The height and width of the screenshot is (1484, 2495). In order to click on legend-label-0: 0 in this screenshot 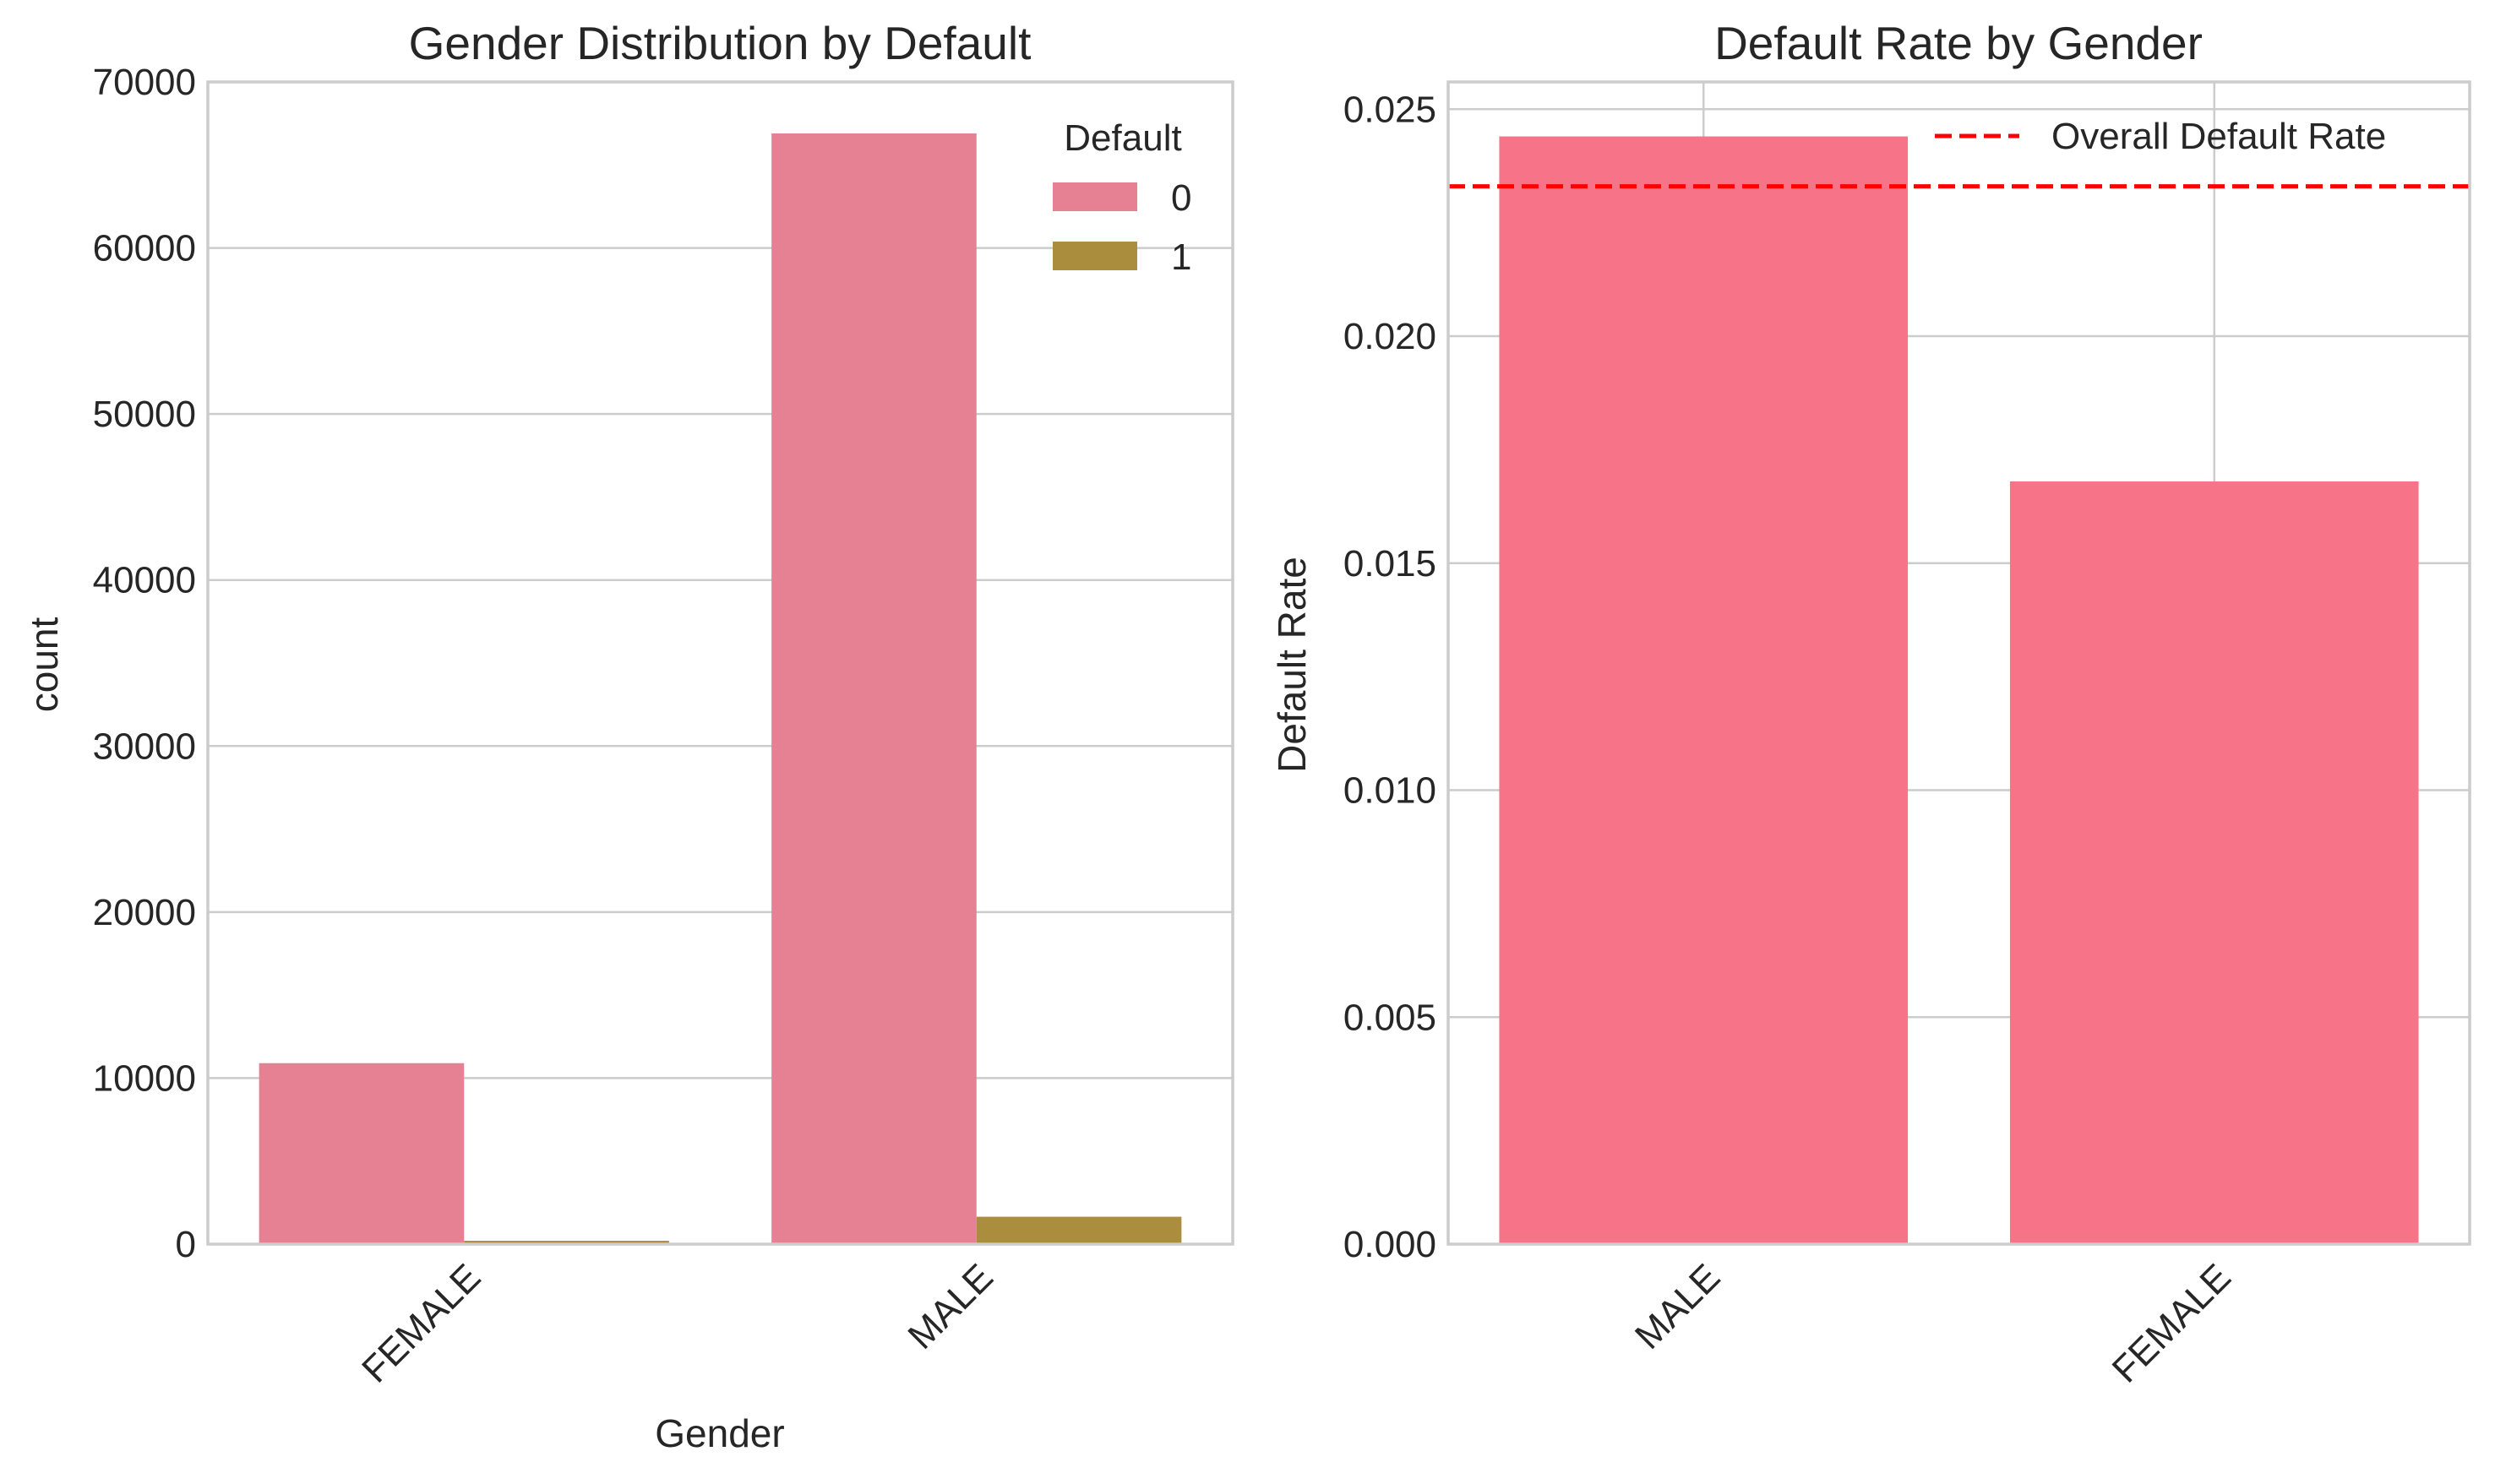, I will do `click(1181, 198)`.